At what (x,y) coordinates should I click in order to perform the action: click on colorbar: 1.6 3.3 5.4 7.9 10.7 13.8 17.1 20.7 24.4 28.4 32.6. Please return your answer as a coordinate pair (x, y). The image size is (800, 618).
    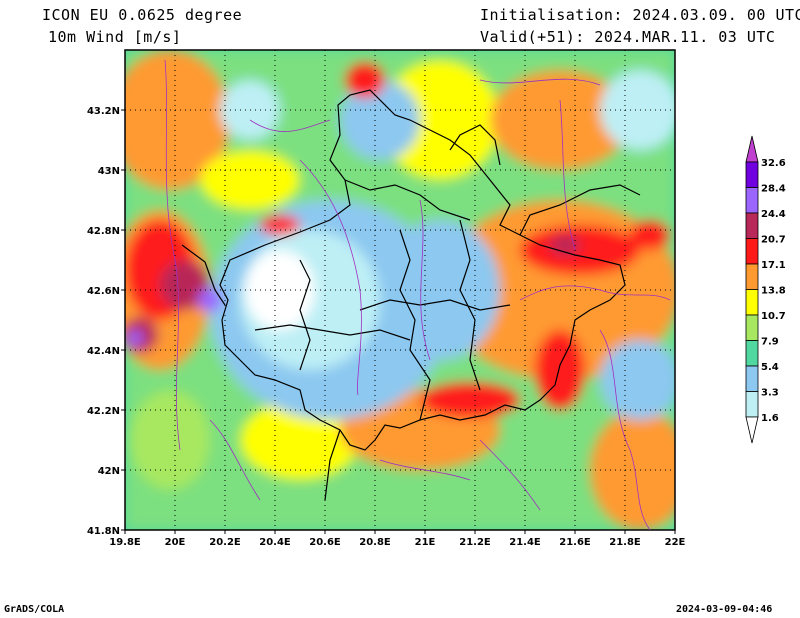
    Looking at the image, I should click on (765, 289).